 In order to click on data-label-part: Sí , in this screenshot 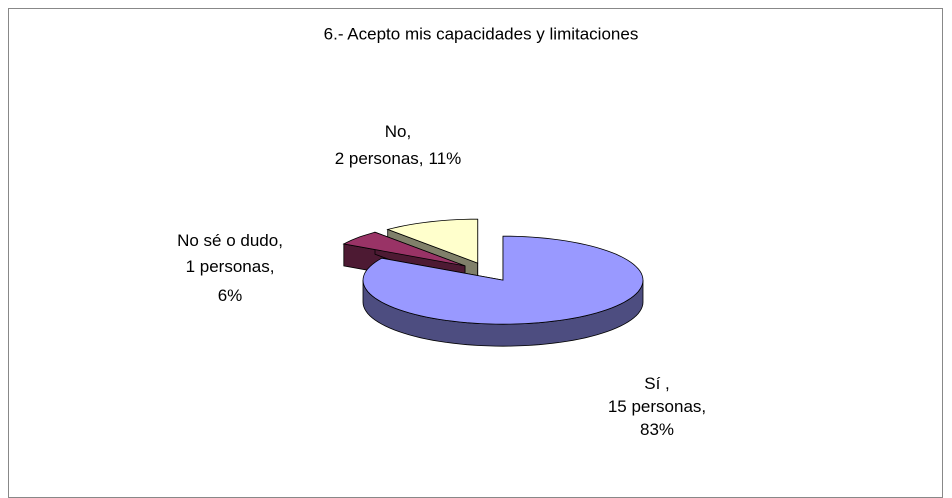, I will do `click(657, 383)`.